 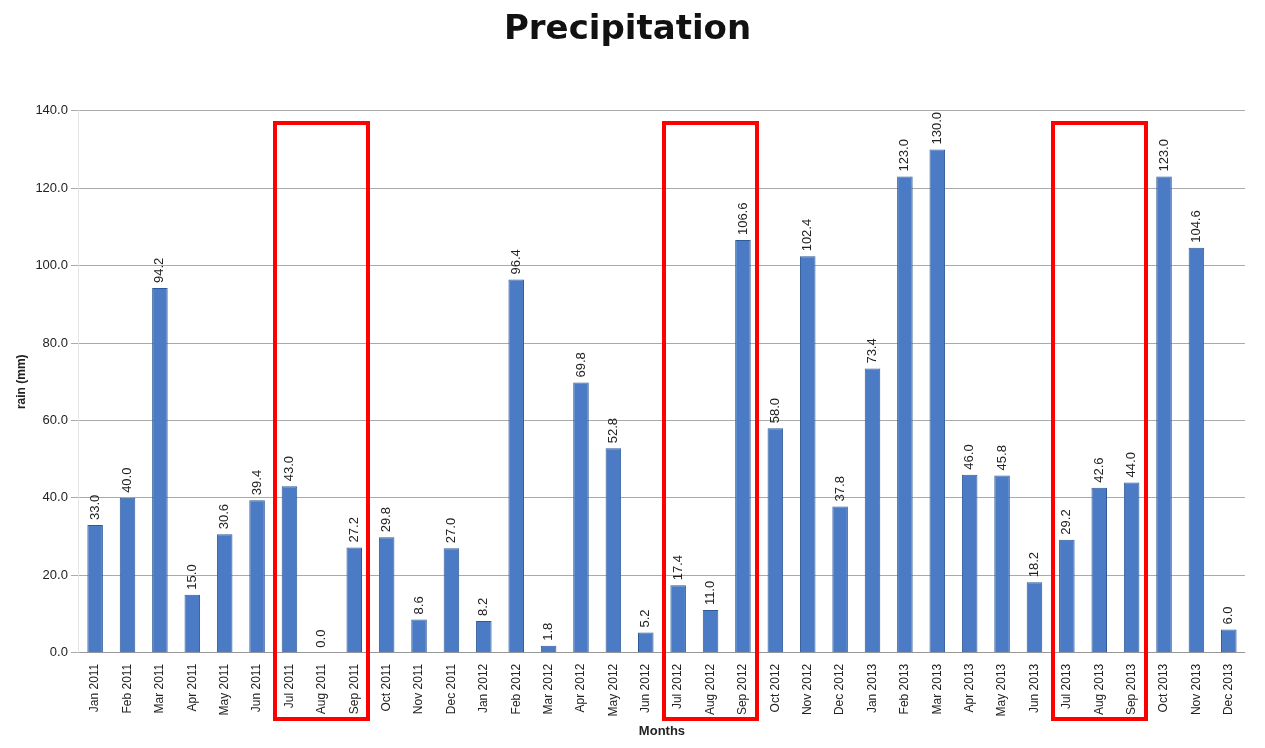 What do you see at coordinates (191, 687) in the screenshot?
I see `x-tick-label: Apr 2011` at bounding box center [191, 687].